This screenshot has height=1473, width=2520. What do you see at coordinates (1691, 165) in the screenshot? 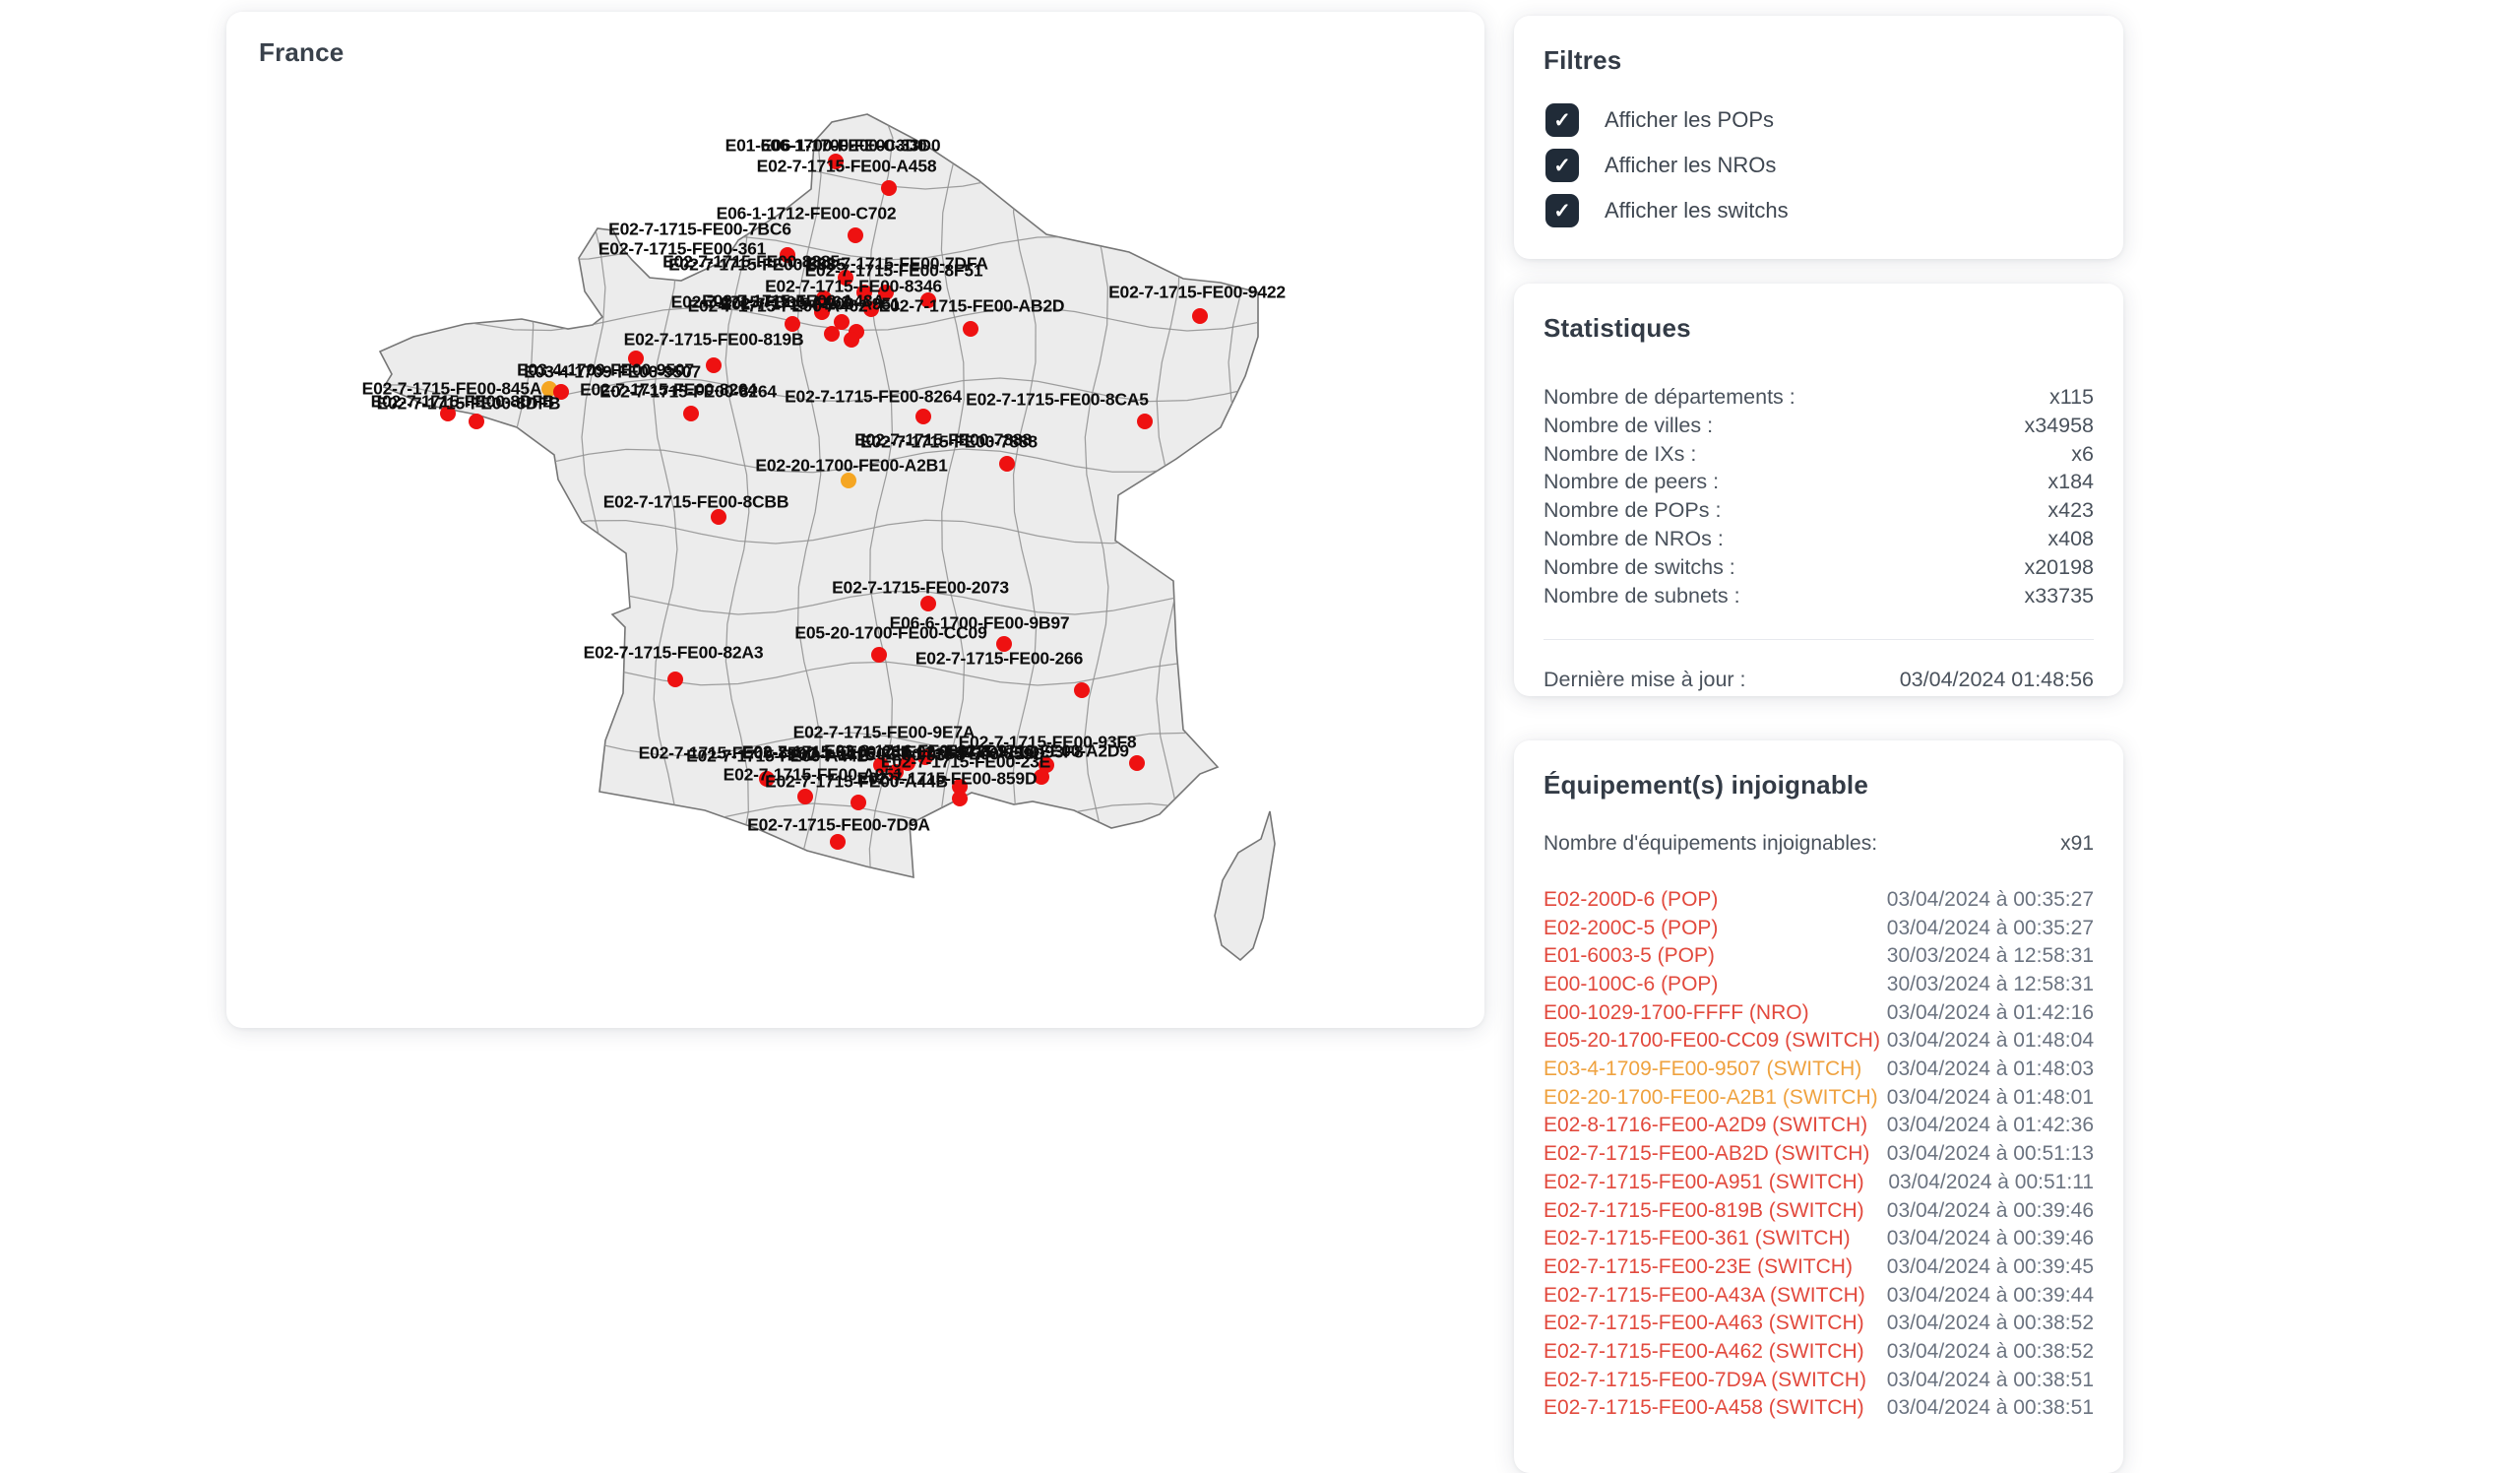
I see `filter-label: Afficher les NROs` at bounding box center [1691, 165].